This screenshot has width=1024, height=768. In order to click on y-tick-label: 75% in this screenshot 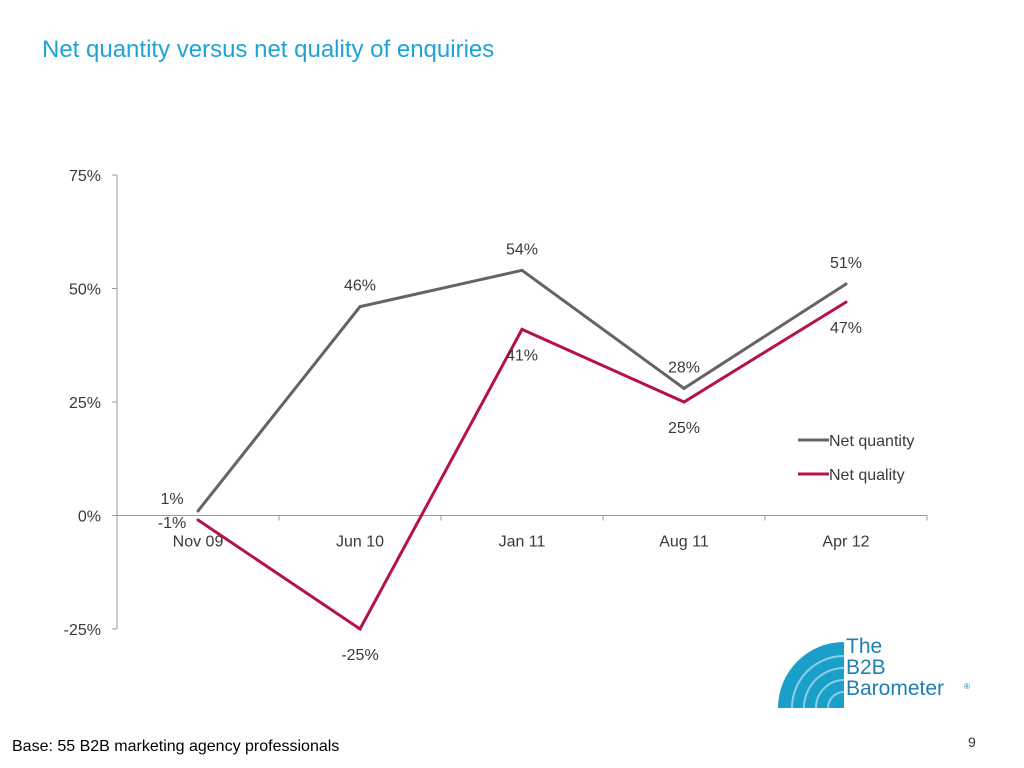, I will do `click(85, 176)`.